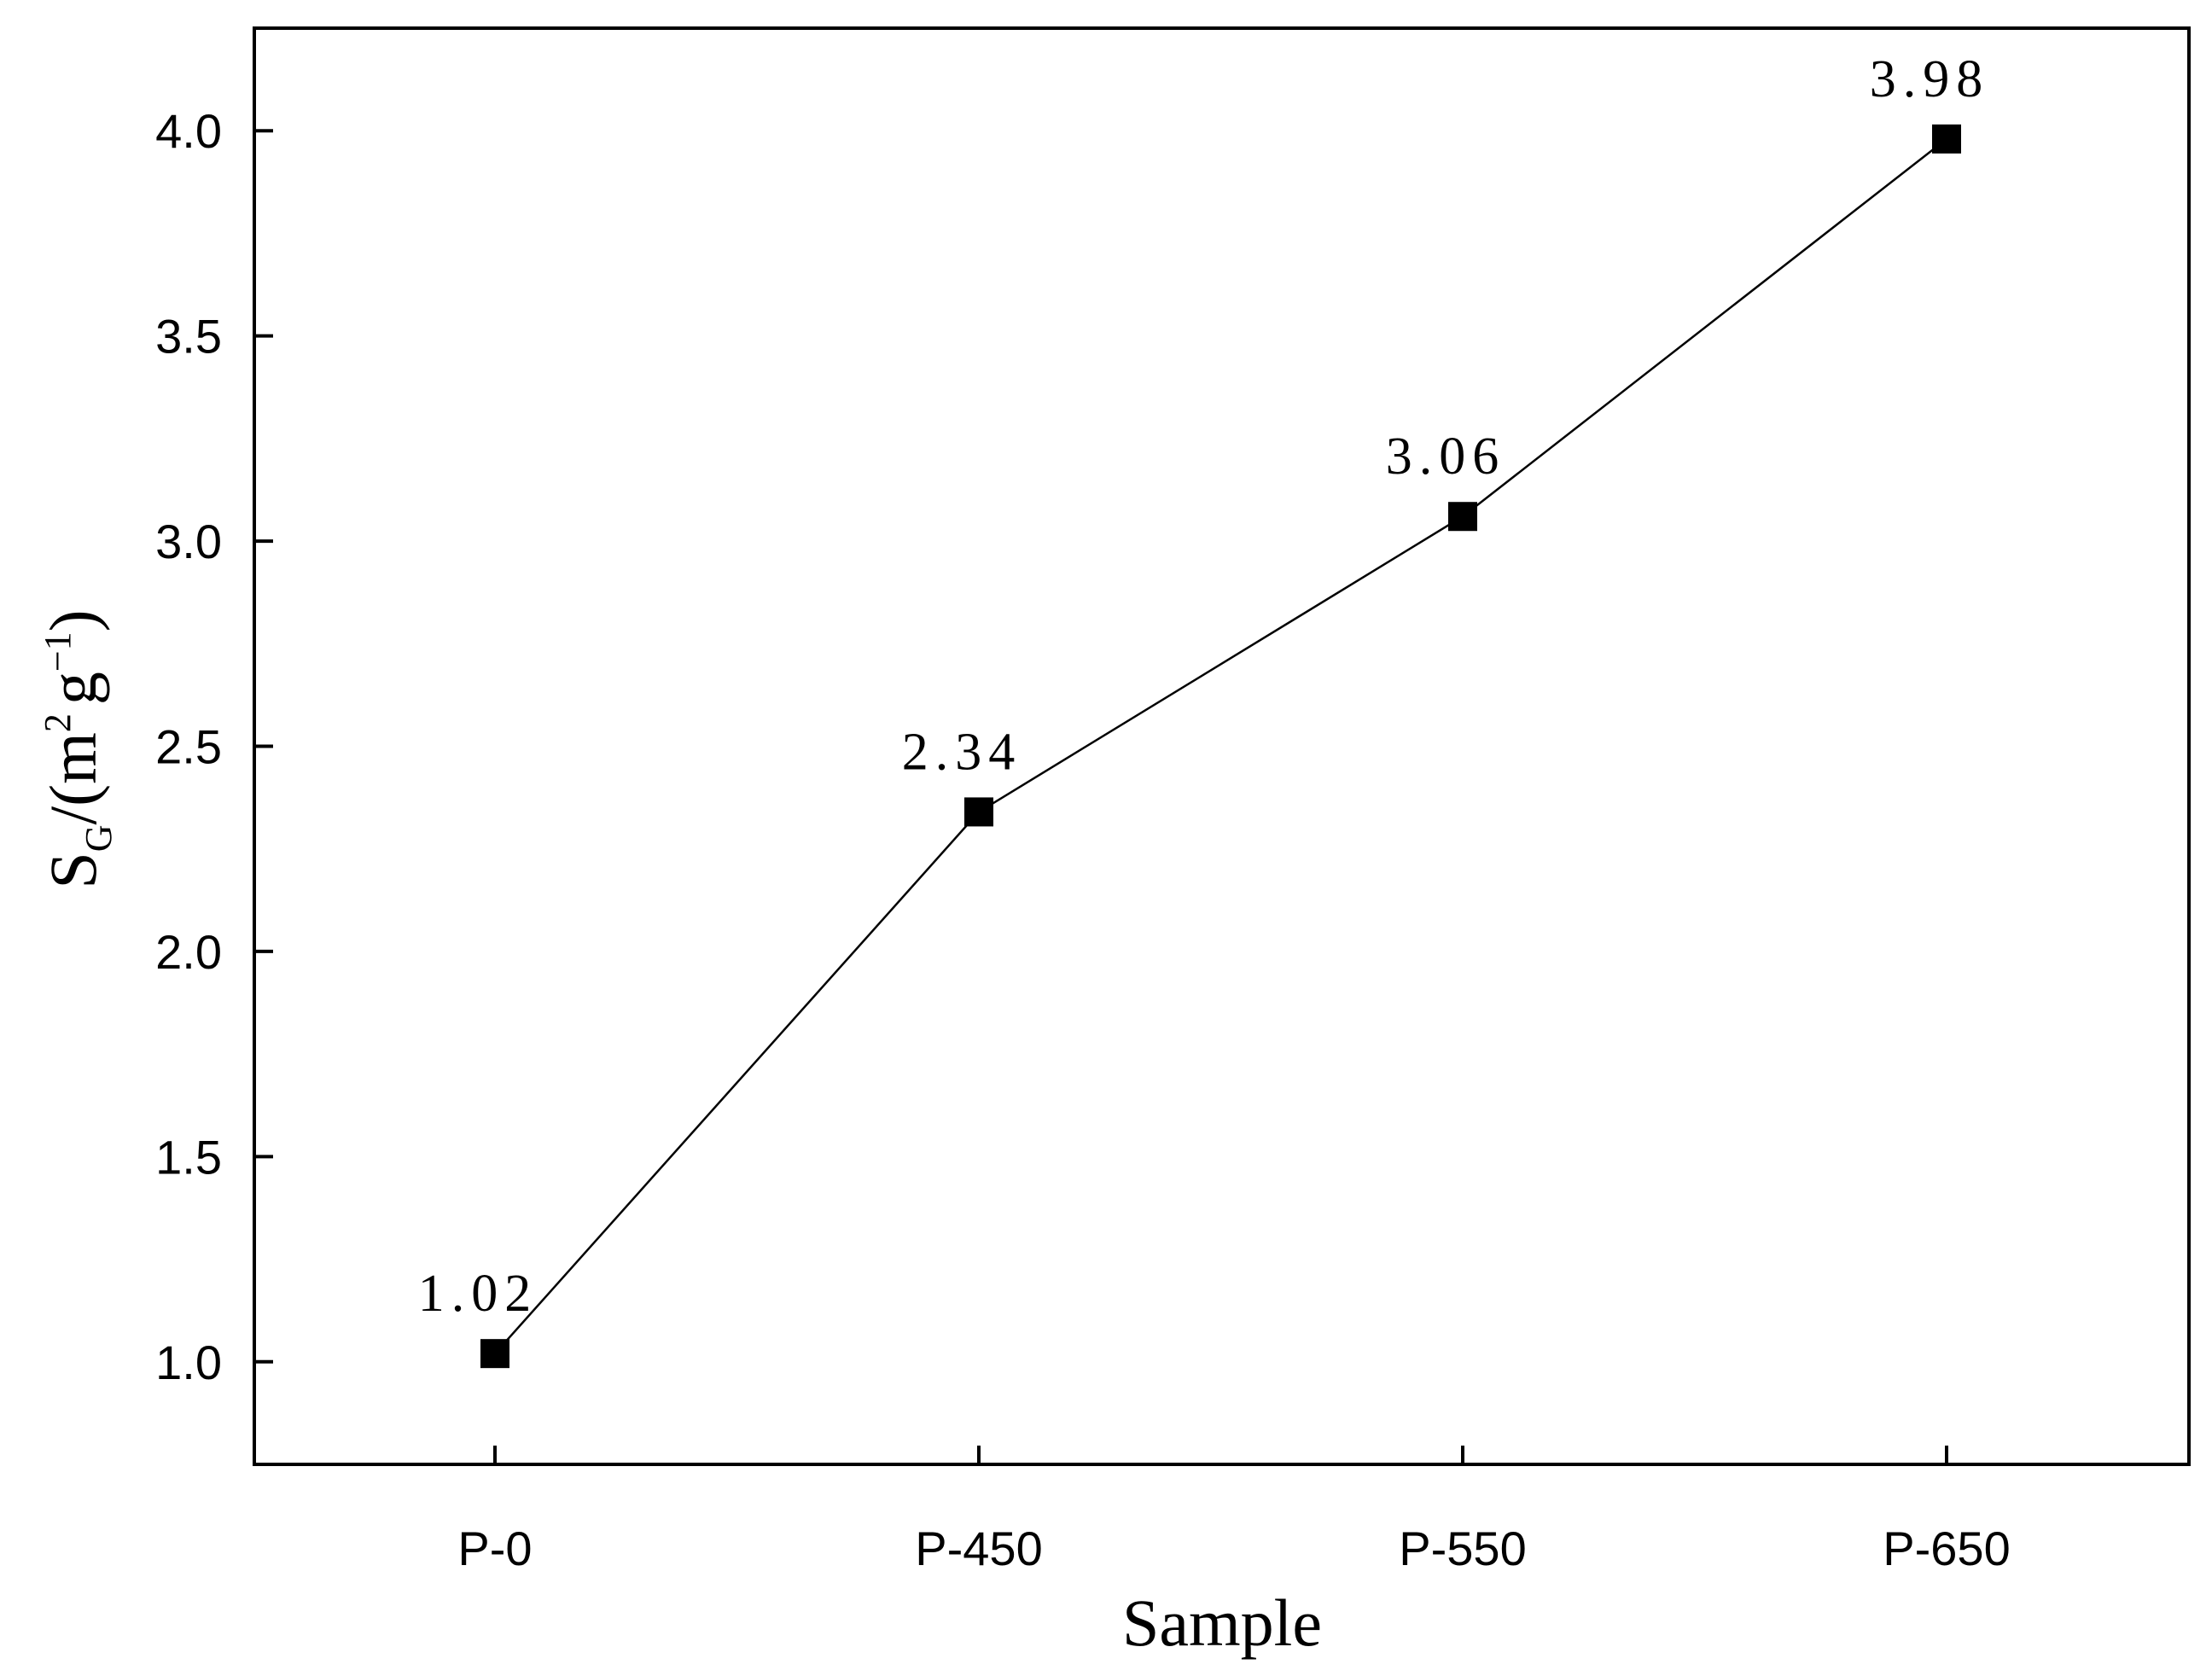  I want to click on x-tick-label: P-0, so click(494, 1548).